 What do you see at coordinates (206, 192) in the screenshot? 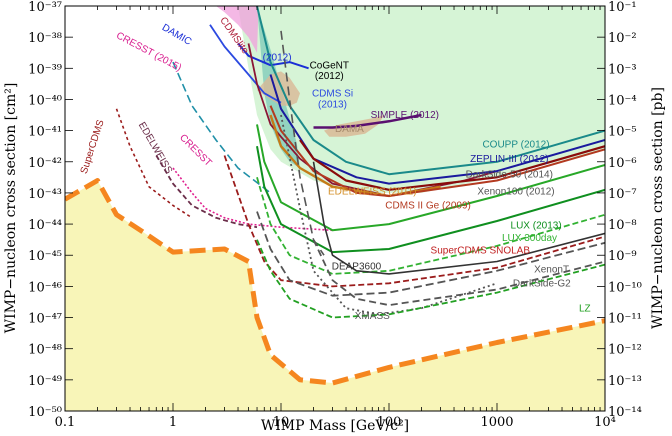
I see `curve-edelweiss` at bounding box center [206, 192].